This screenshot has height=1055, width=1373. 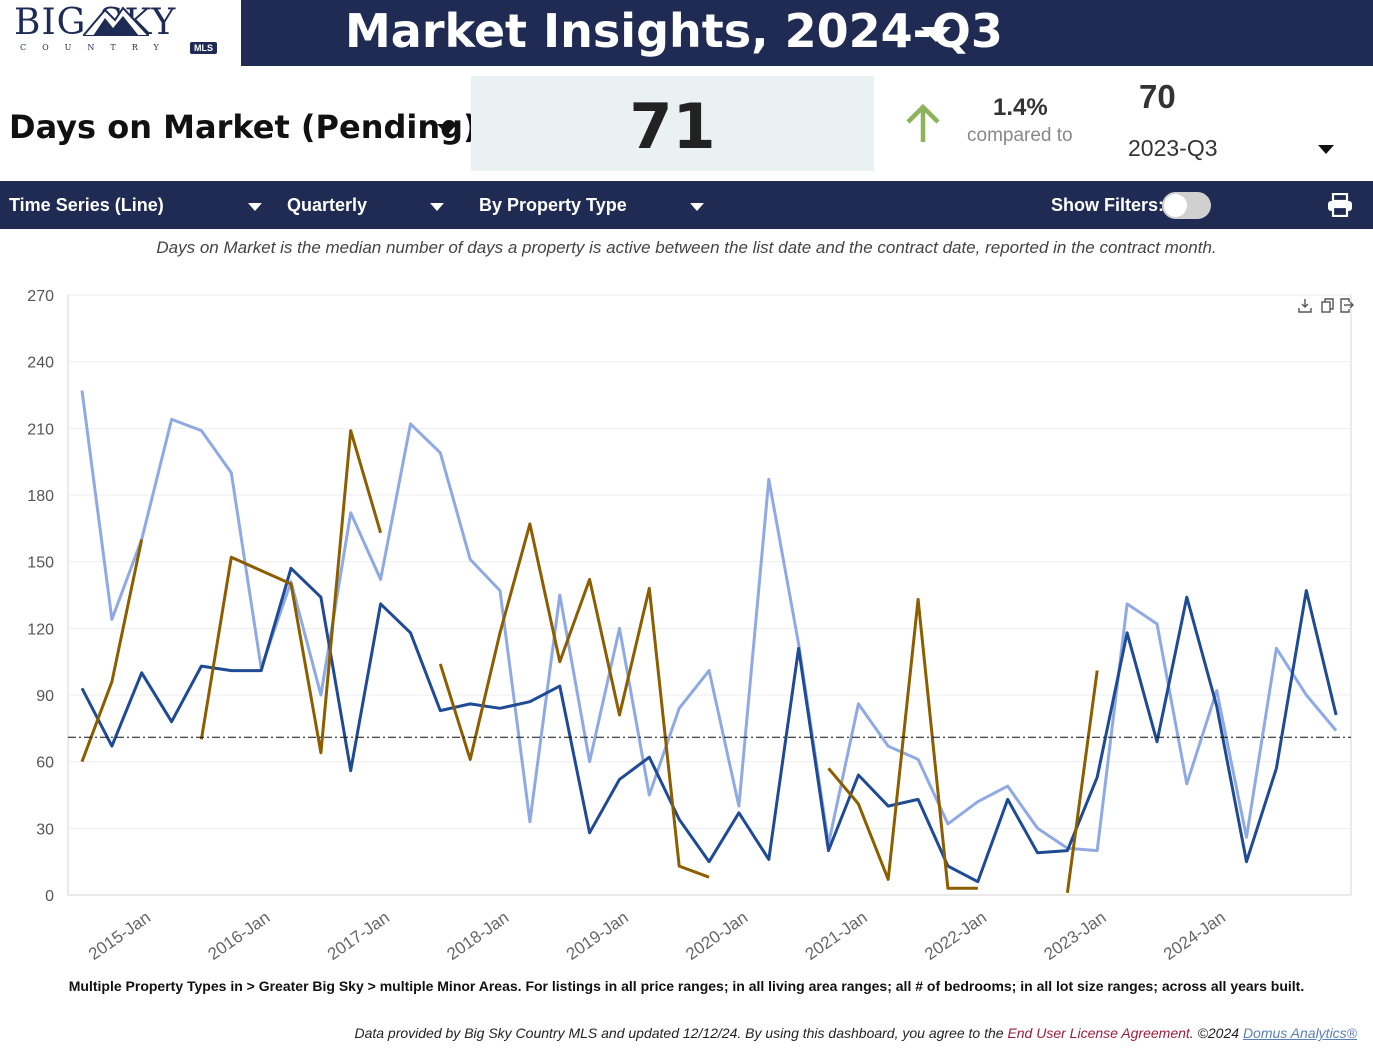 What do you see at coordinates (553, 205) in the screenshot?
I see `breakdown-dropdown: By Property Type` at bounding box center [553, 205].